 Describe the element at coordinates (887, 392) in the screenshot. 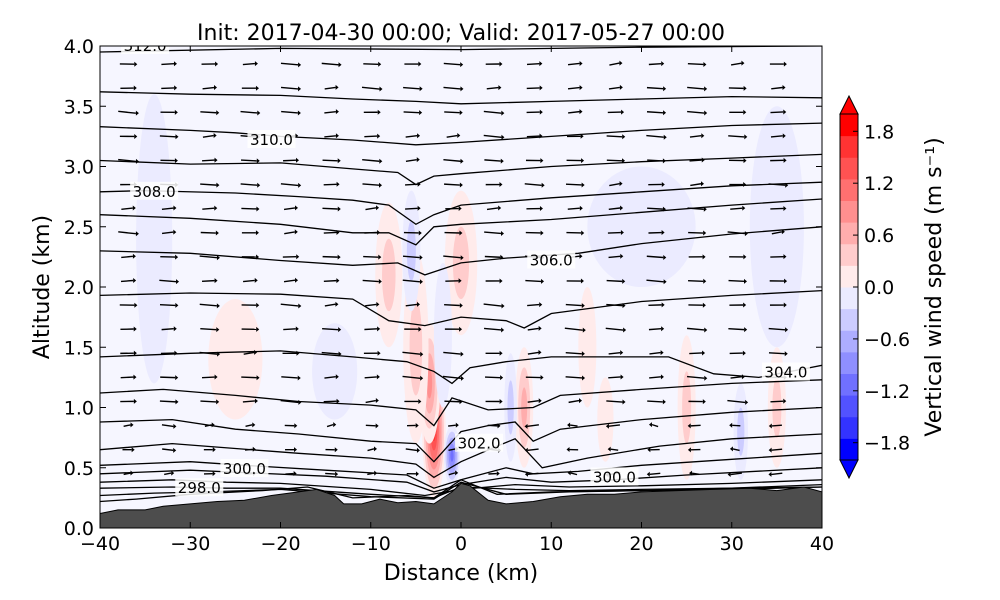

I see `colorbar-tick-label: −1.2` at that location.